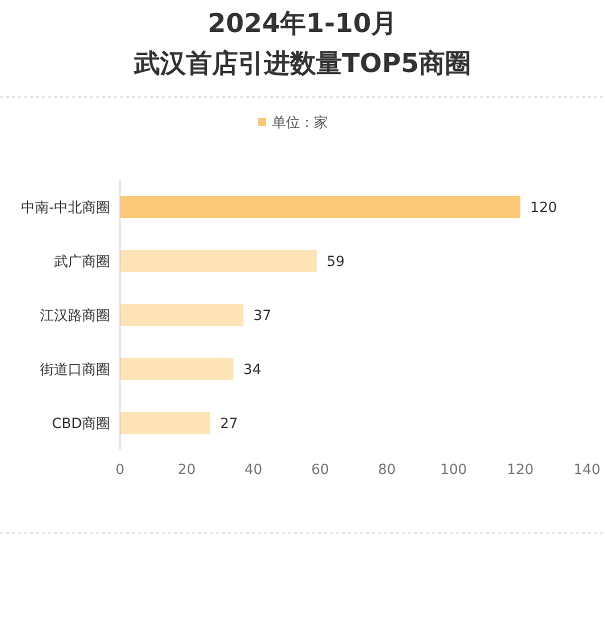 Image resolution: width=605 pixels, height=634 pixels. Describe the element at coordinates (335, 262) in the screenshot. I see `data-label: 59` at that location.